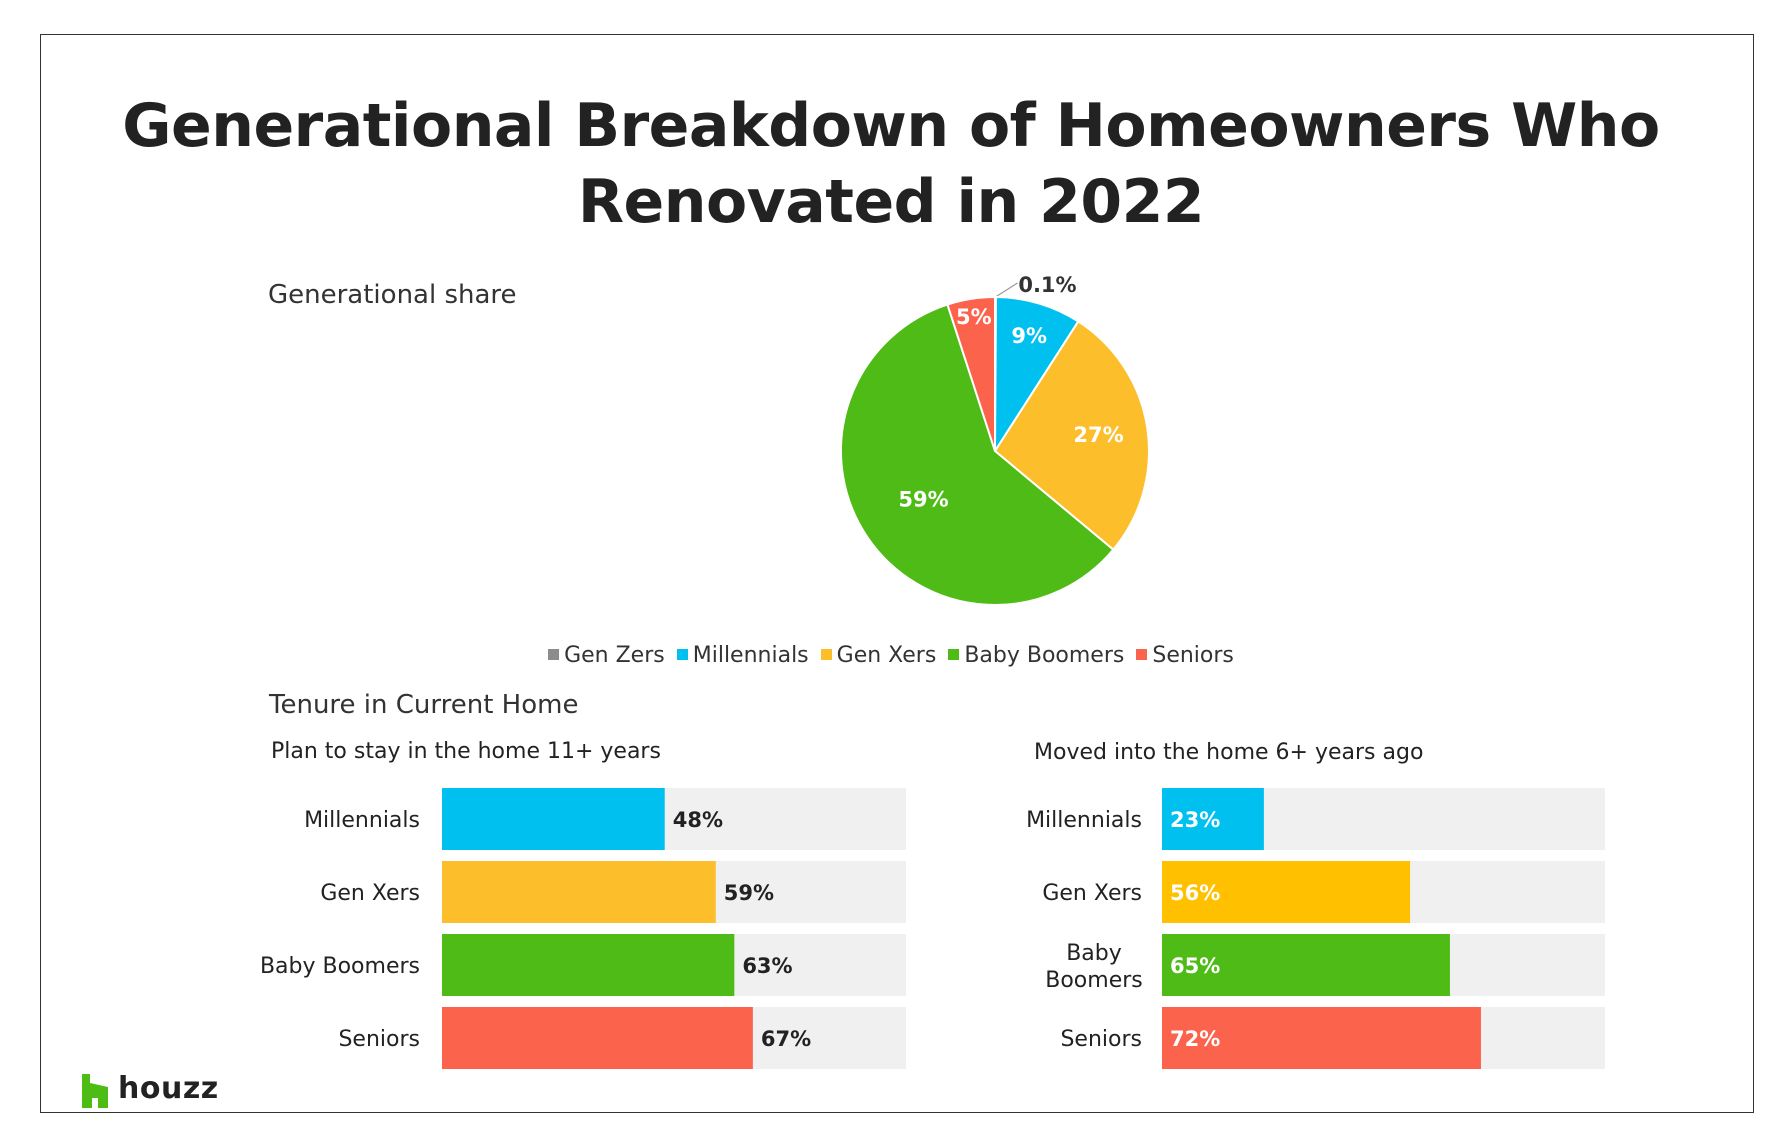  Describe the element at coordinates (886, 655) in the screenshot. I see `legend-label: Gen Xers` at that location.